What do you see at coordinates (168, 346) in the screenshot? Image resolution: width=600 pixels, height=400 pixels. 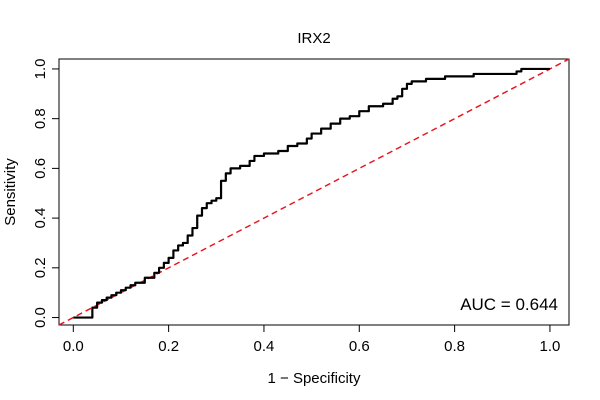 I see `x-tick-label: 0.2` at bounding box center [168, 346].